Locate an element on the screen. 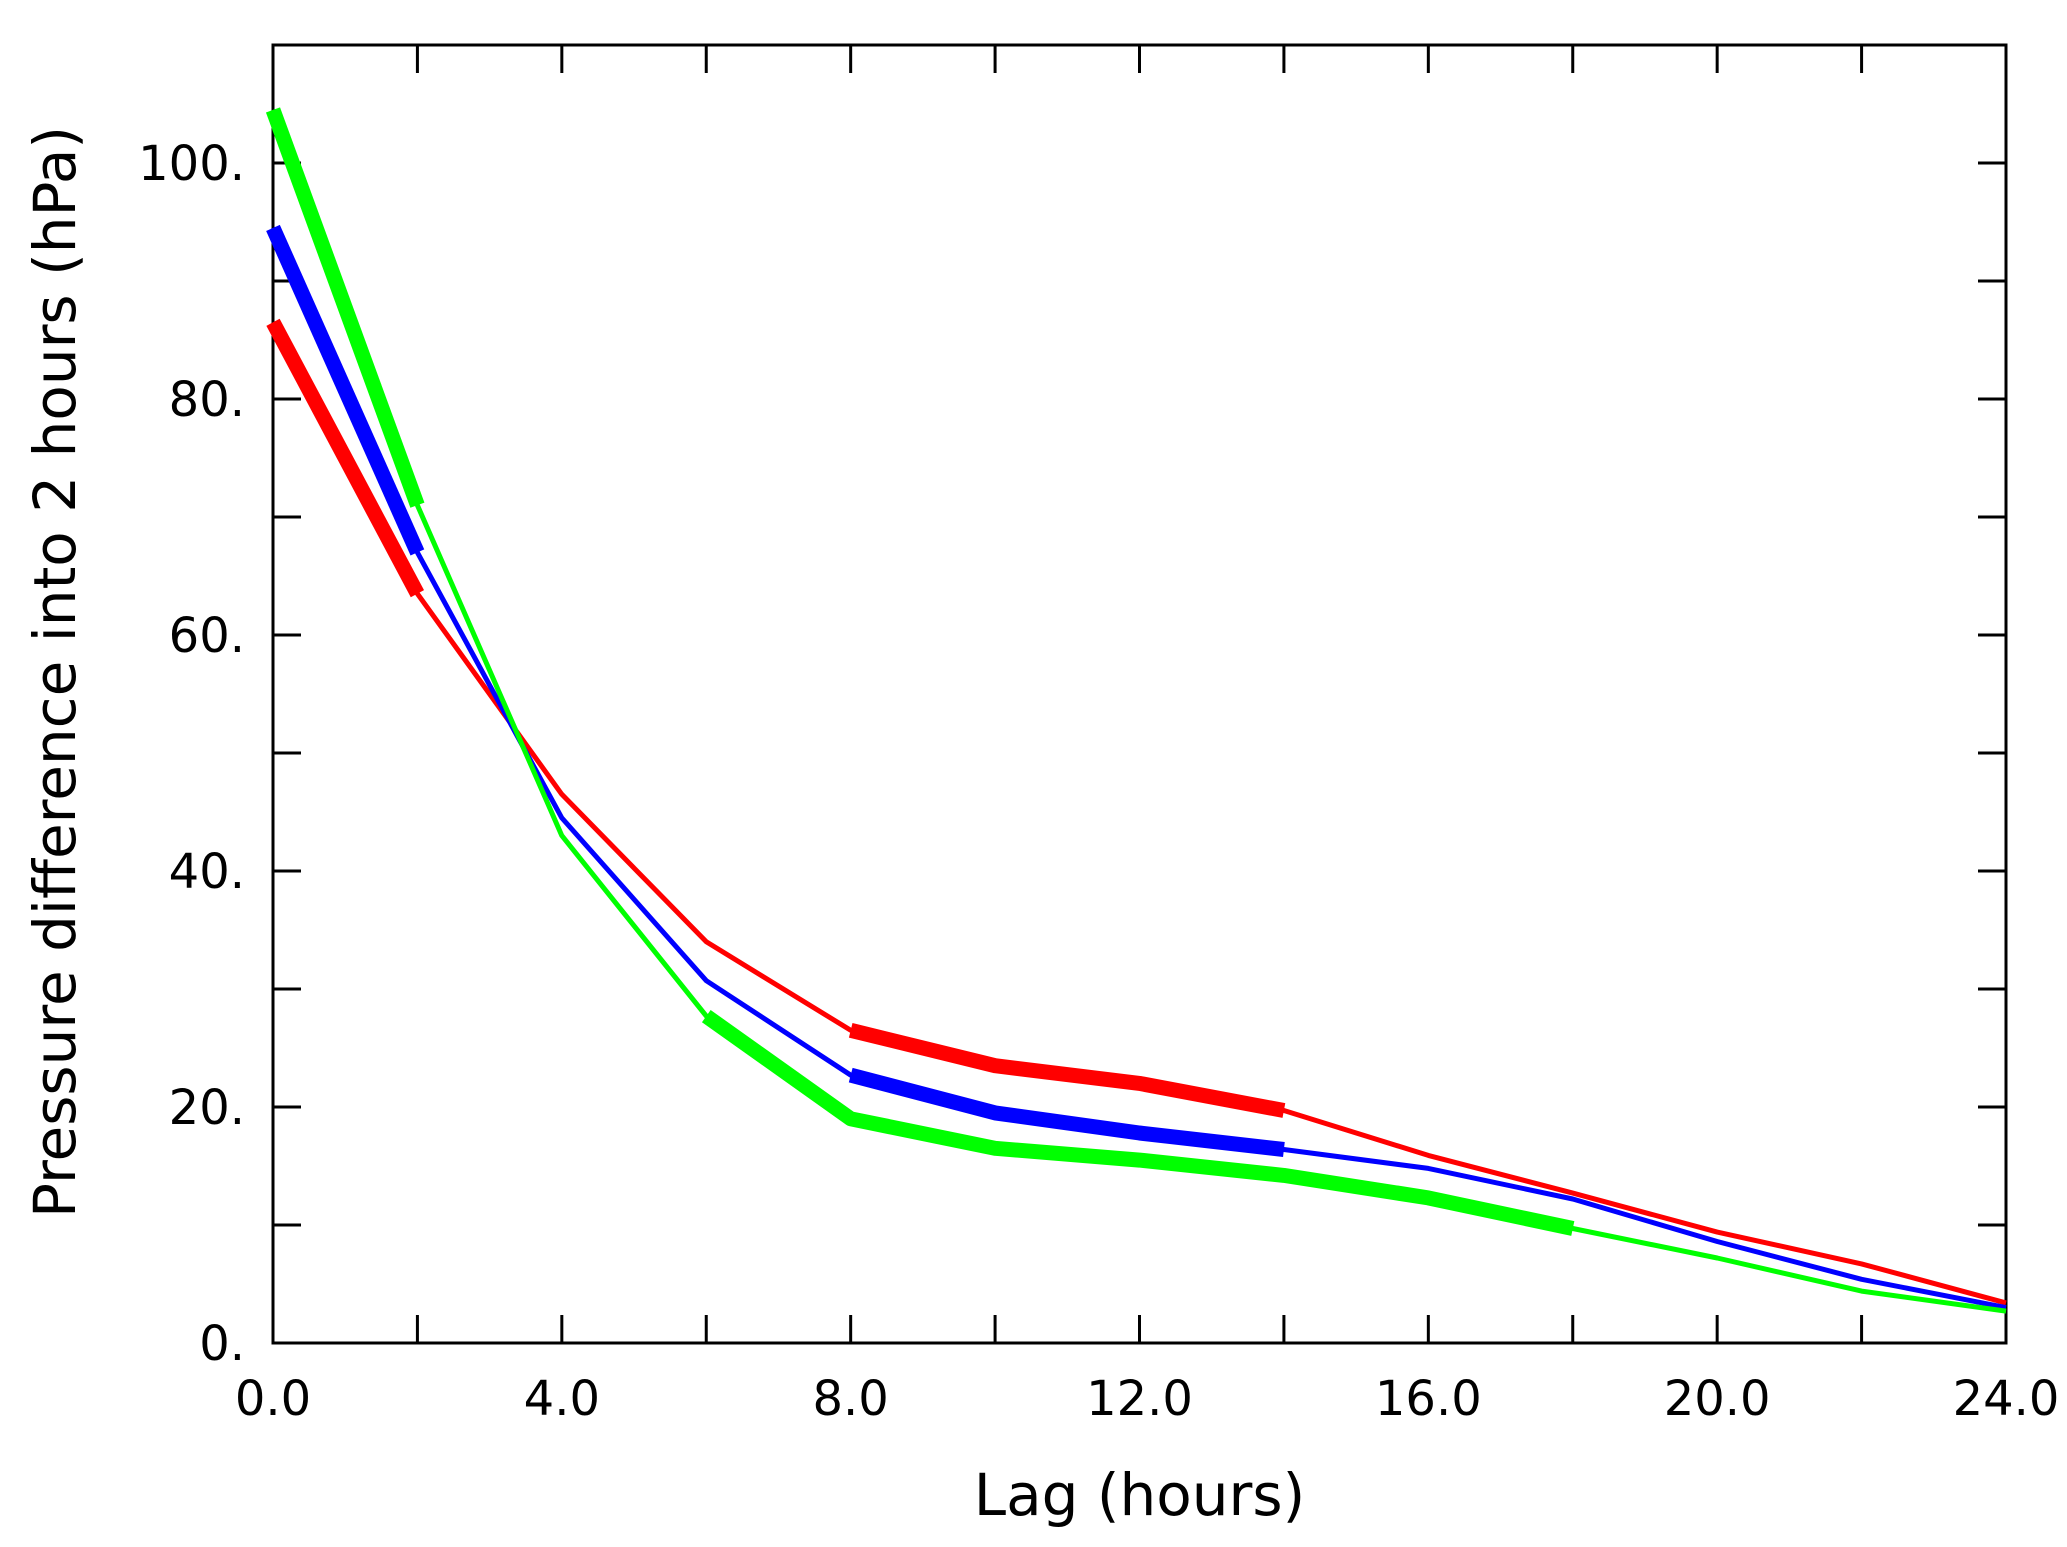 This screenshot has height=1547, width=2067. y-tick-label: 20. is located at coordinates (207, 1108).